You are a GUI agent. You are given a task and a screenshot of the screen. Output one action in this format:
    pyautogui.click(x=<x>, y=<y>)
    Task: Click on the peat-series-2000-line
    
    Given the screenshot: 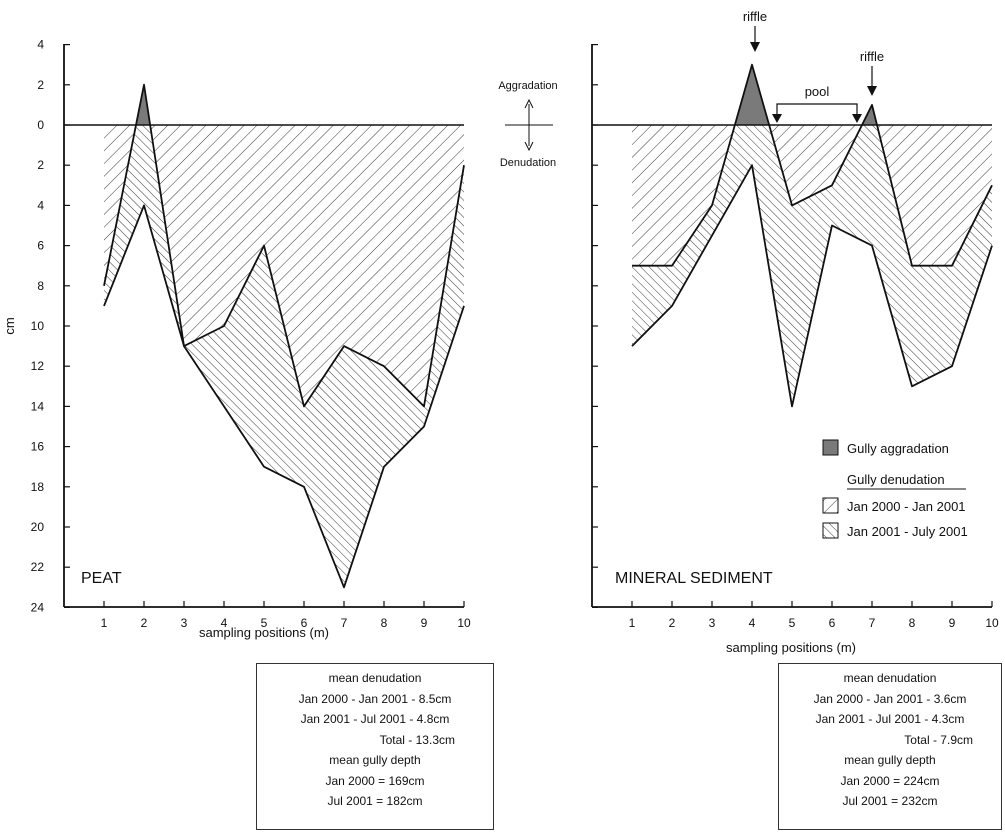 What is the action you would take?
    pyautogui.click(x=284, y=245)
    